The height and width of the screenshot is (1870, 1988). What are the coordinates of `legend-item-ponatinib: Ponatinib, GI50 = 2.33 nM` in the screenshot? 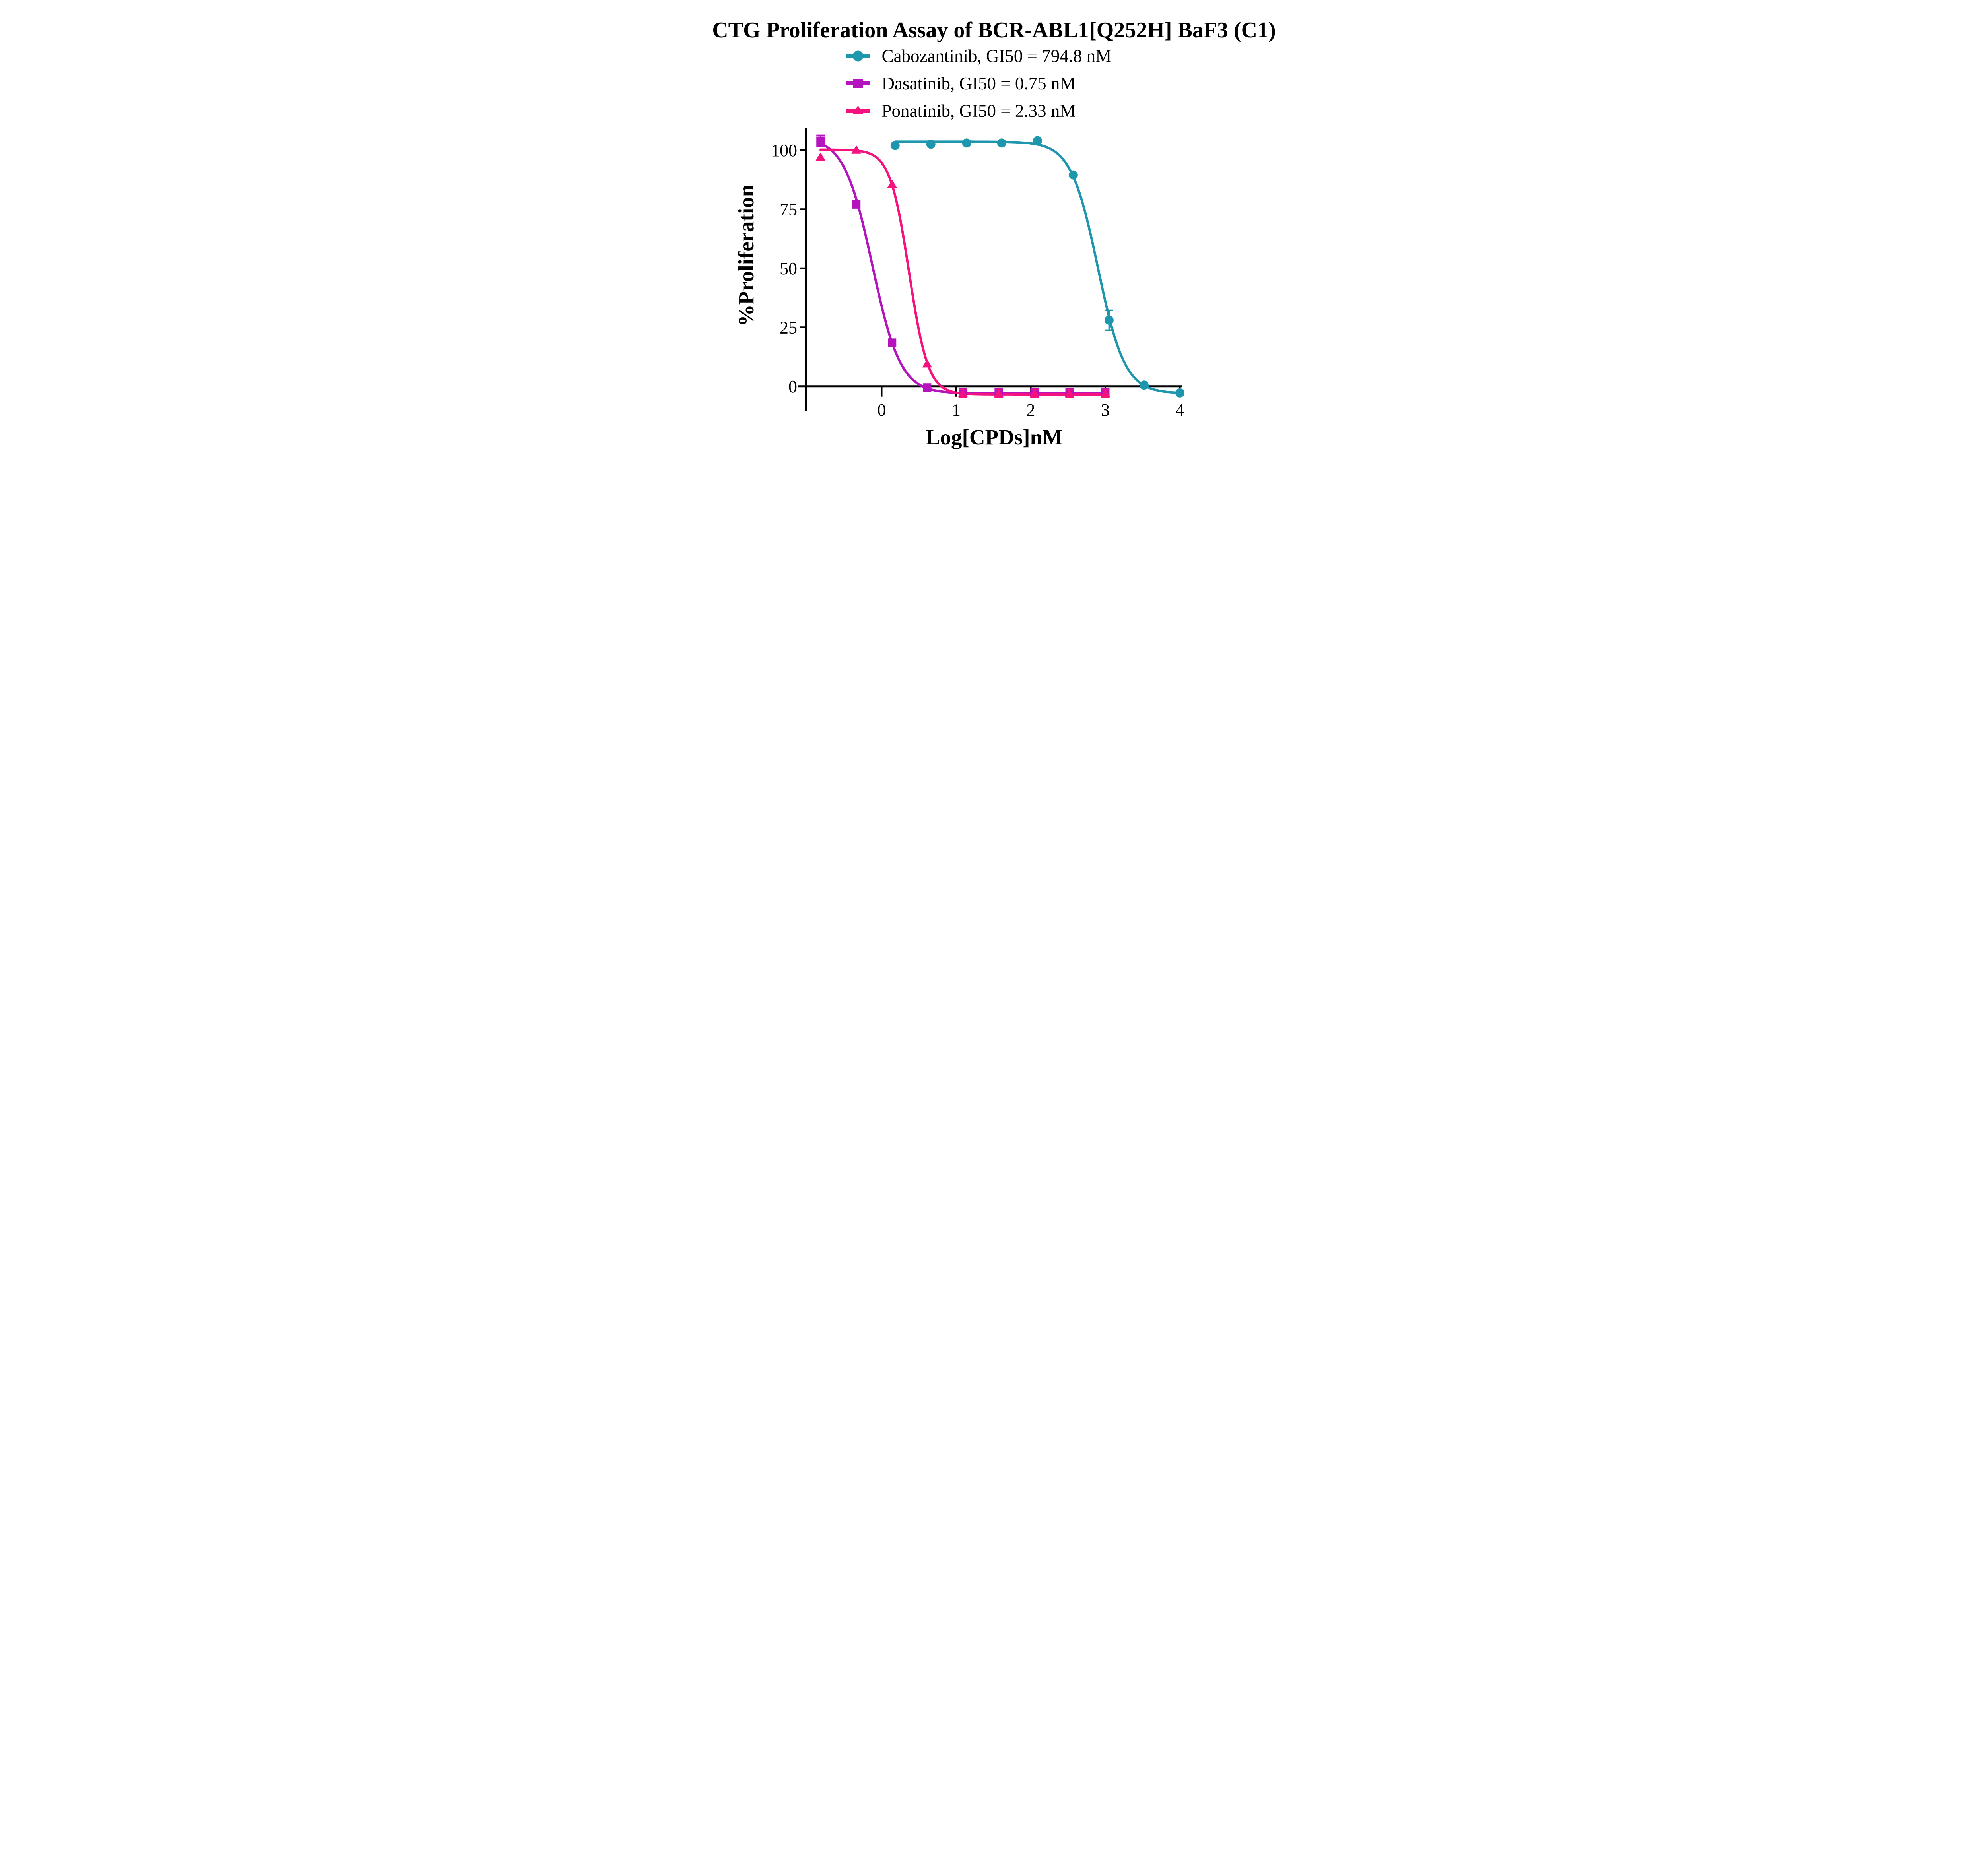 It's located at (978, 111).